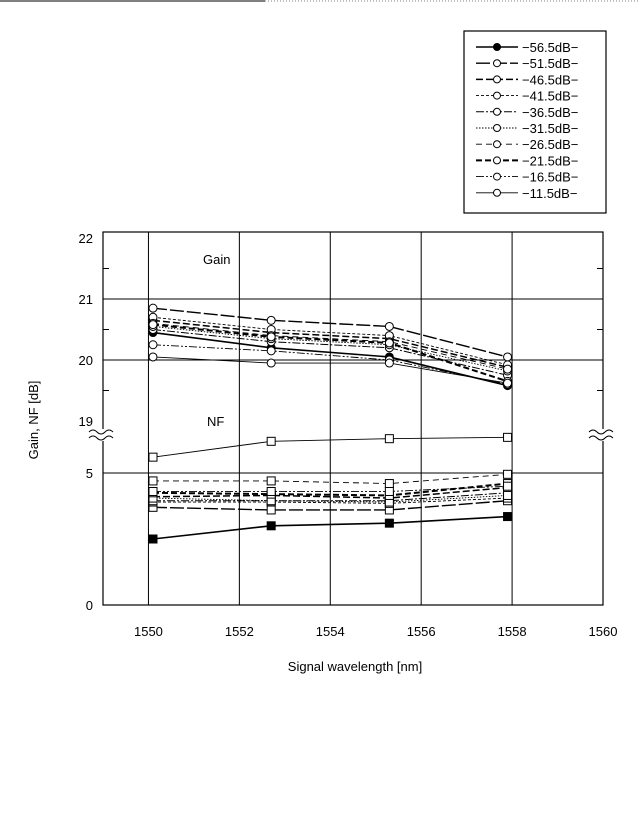 The width and height of the screenshot is (640, 835). Describe the element at coordinates (550, 47) in the screenshot. I see `legend-label: −56.5dB−` at that location.